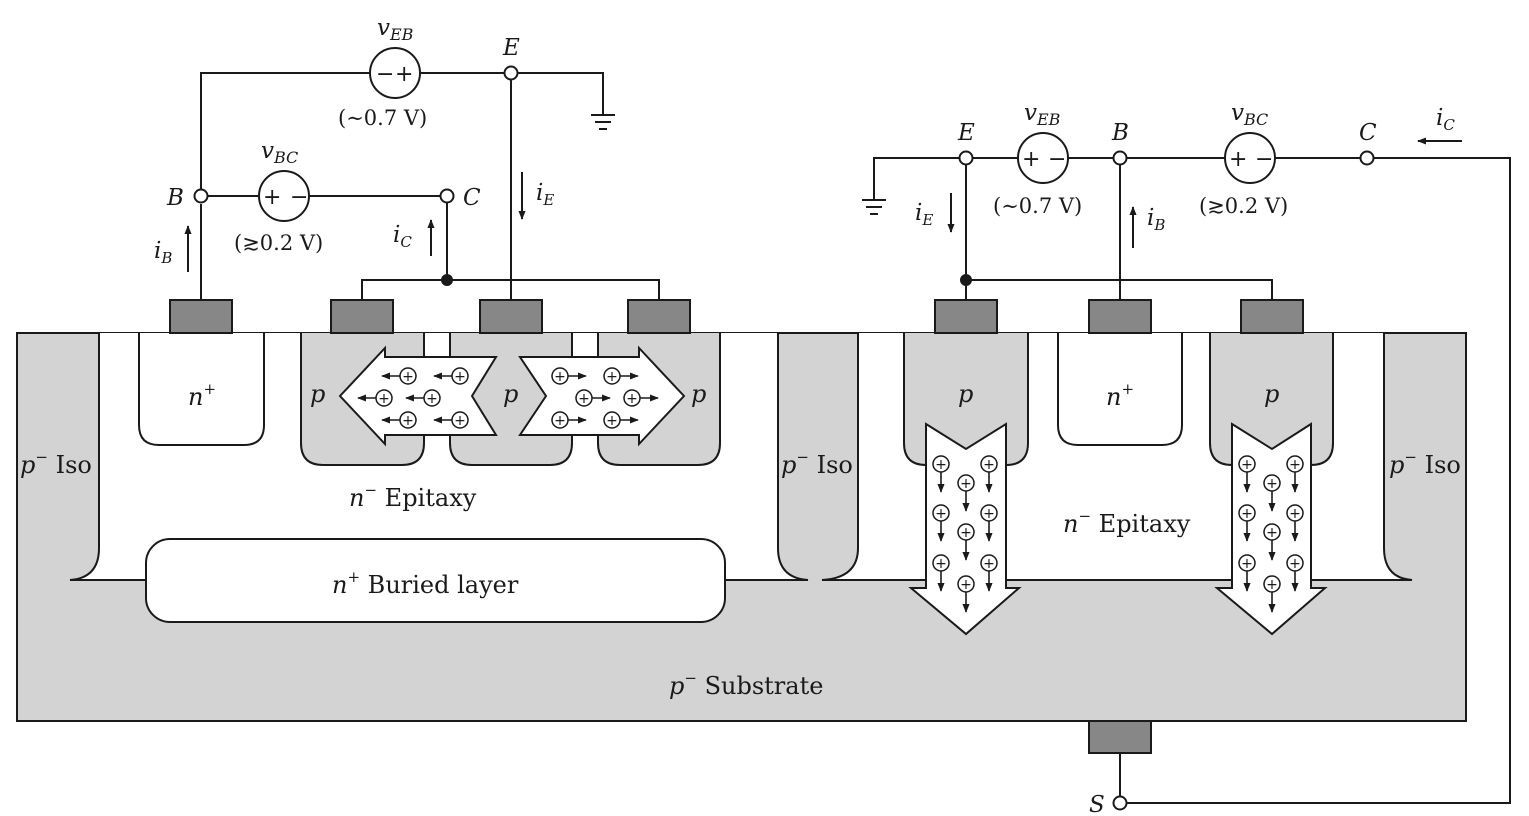  What do you see at coordinates (1271, 394) in the screenshot?
I see `label-p-right-2: p` at bounding box center [1271, 394].